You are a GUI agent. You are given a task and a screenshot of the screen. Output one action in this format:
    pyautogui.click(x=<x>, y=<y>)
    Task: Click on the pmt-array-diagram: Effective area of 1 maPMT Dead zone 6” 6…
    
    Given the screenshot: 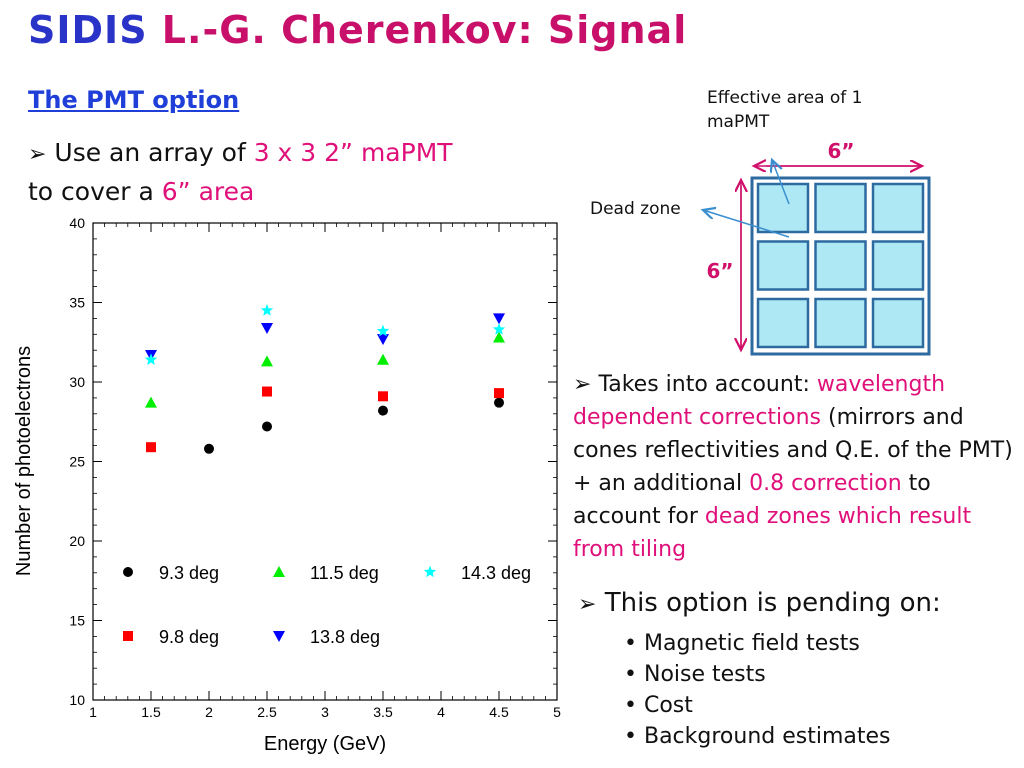 What is the action you would take?
    pyautogui.click(x=760, y=222)
    